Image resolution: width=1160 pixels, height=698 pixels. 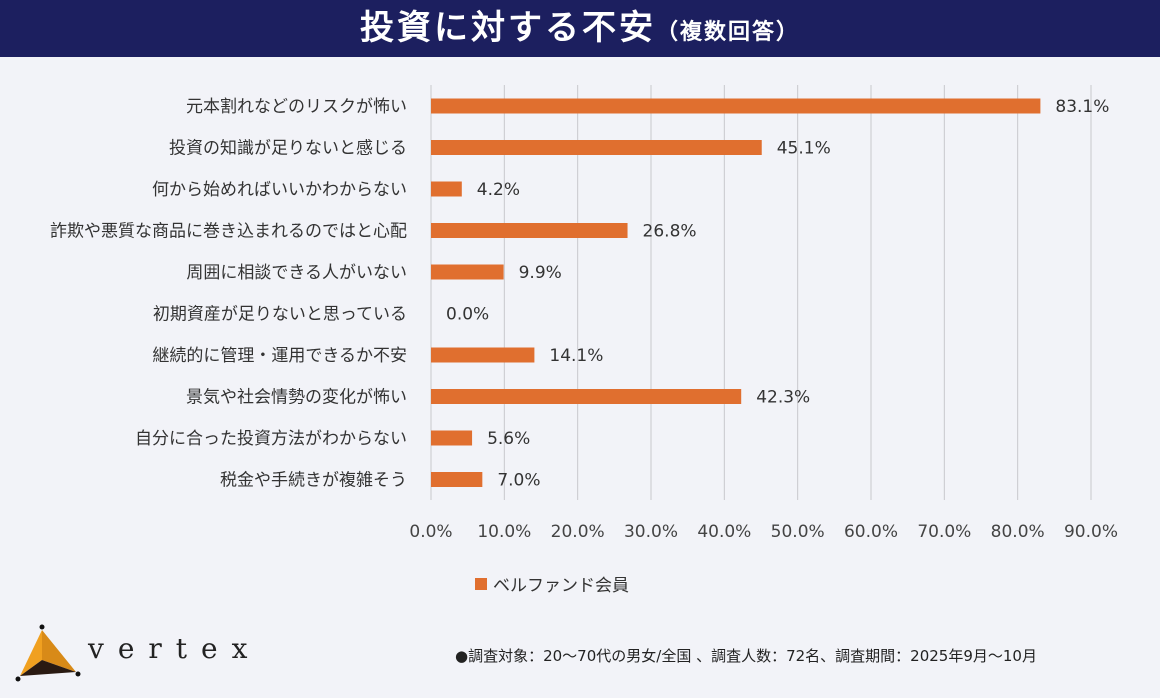 What do you see at coordinates (670, 232) in the screenshot?
I see `data-label: 26.8%` at bounding box center [670, 232].